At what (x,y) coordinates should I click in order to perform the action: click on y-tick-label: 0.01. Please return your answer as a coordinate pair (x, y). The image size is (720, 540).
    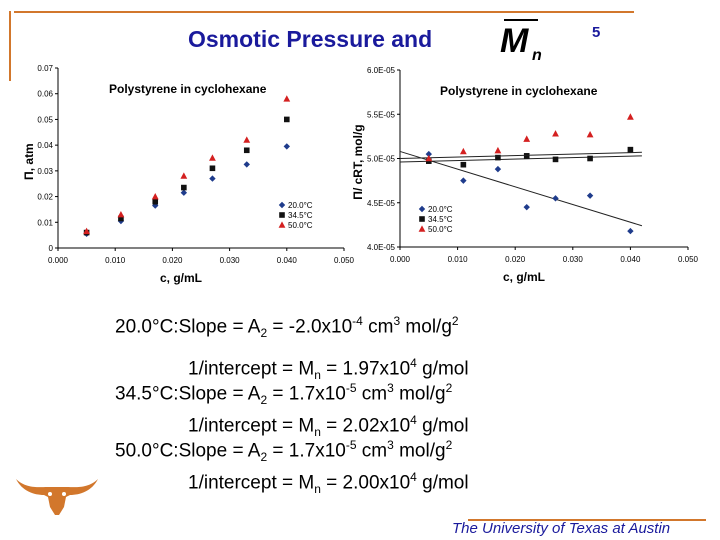
    Looking at the image, I should click on (45, 222).